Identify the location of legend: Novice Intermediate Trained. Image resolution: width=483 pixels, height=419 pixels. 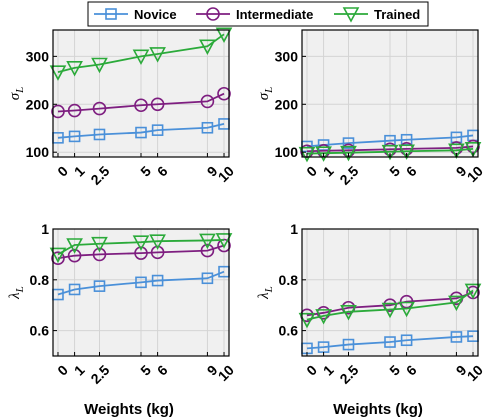
(258, 14).